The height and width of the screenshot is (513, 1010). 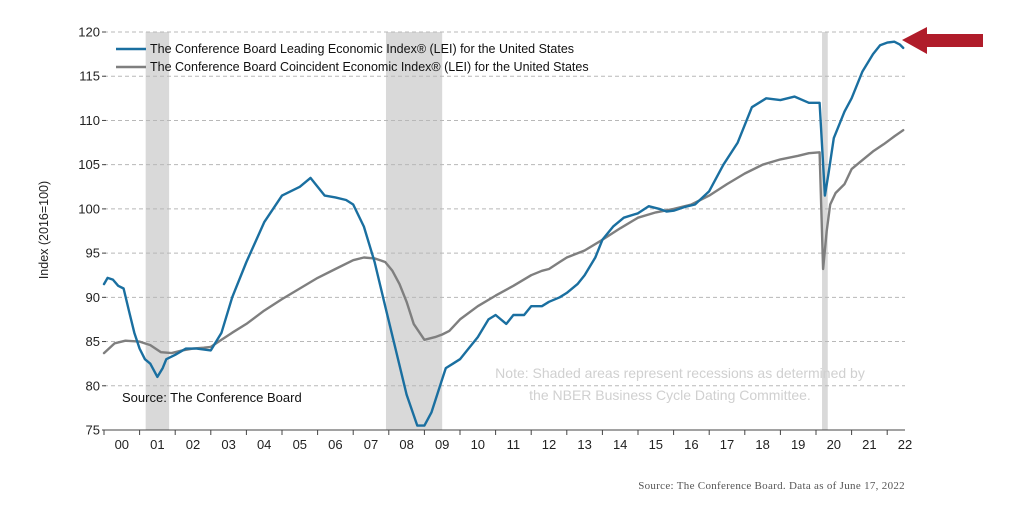 I want to click on x-tick-label: 17, so click(x=727, y=444).